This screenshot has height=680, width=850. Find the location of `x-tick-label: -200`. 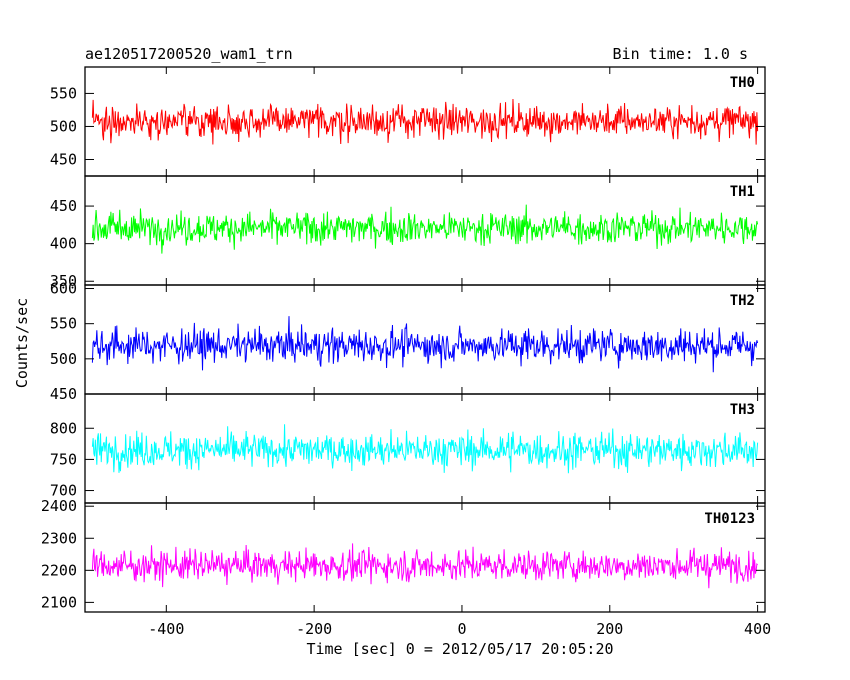

x-tick-label: -200 is located at coordinates (314, 629).